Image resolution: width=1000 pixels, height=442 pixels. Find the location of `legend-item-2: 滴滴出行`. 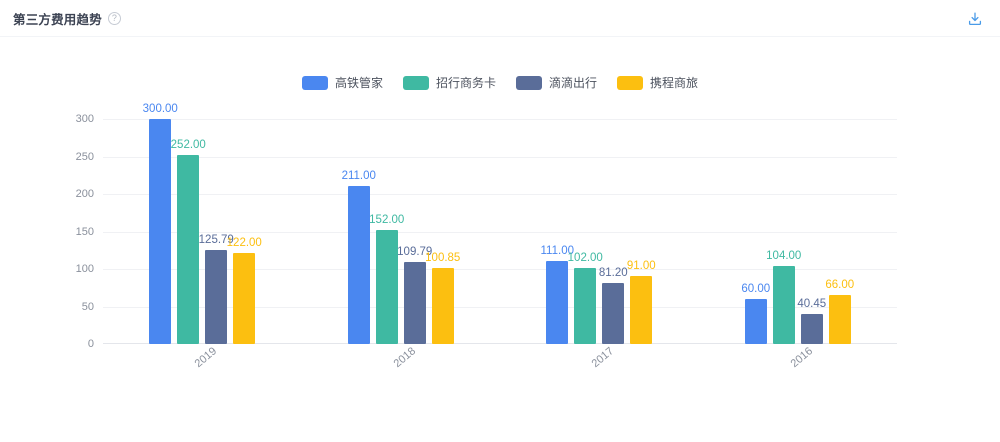

legend-item-2: 滴滴出行 is located at coordinates (556, 82).